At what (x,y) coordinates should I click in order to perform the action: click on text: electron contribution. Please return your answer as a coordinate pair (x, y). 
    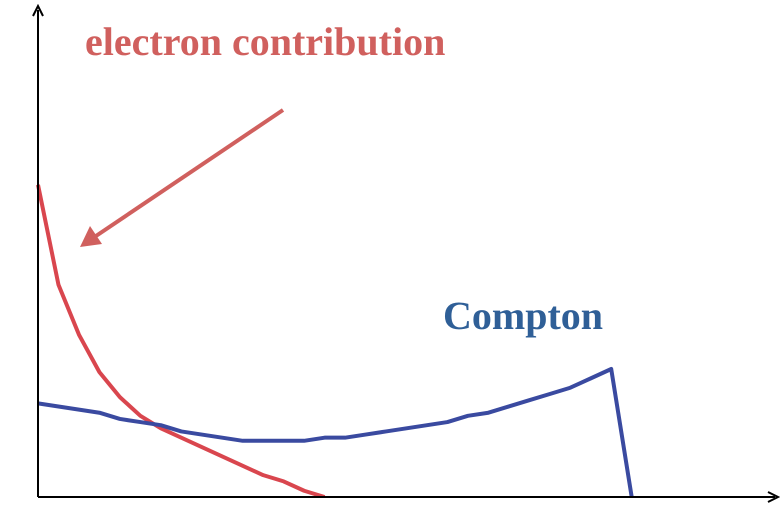
    Looking at the image, I should click on (265, 41).